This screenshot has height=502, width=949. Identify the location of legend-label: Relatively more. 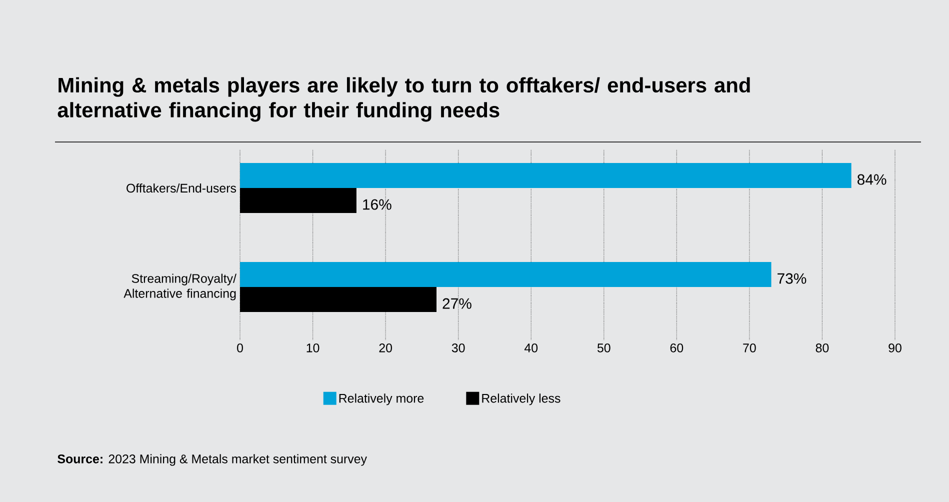
(381, 400).